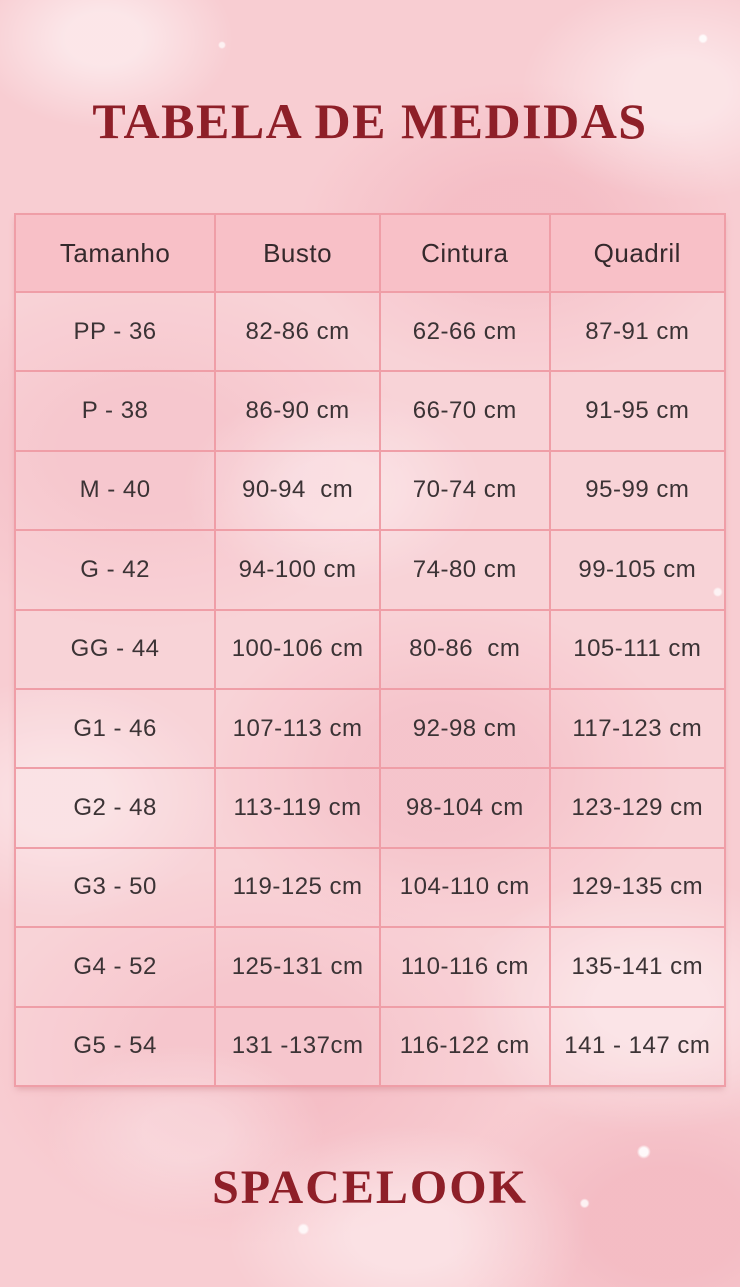  What do you see at coordinates (637, 887) in the screenshot?
I see `size-cell: 129-135 cm` at bounding box center [637, 887].